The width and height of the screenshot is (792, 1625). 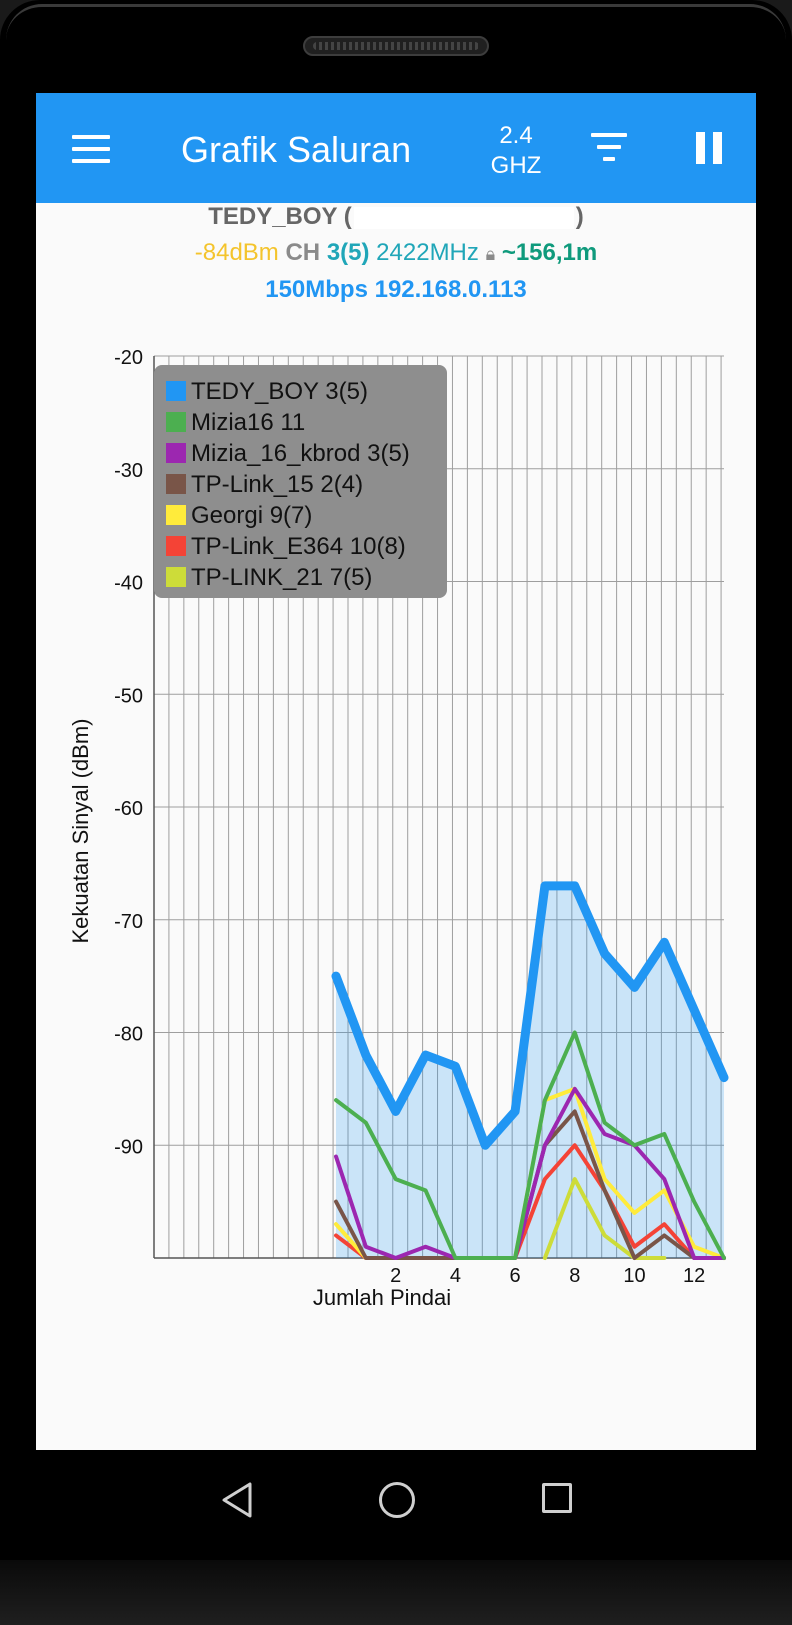 What do you see at coordinates (128, 922) in the screenshot?
I see `y-tick-label: -70` at bounding box center [128, 922].